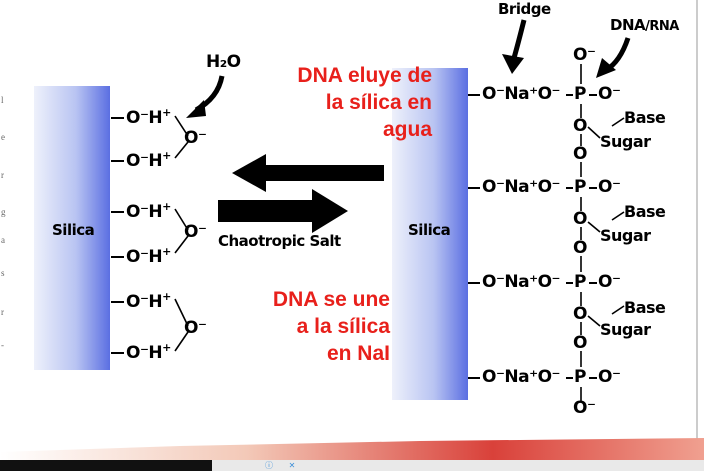 This screenshot has height=471, width=704. What do you see at coordinates (429, 230) in the screenshot?
I see `silica-label-right: Silica` at bounding box center [429, 230].